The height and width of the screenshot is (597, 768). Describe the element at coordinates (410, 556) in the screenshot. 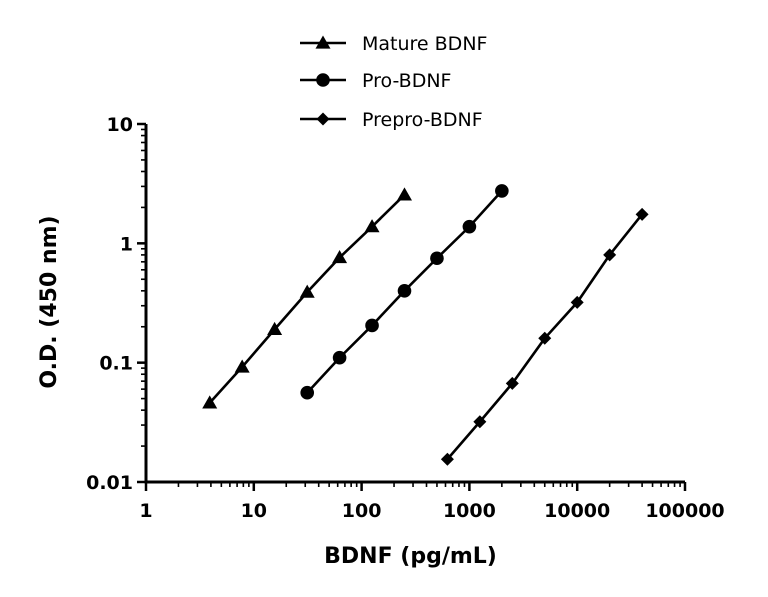

I see `x-axis-title: BDNF (pg/mL)` at that location.